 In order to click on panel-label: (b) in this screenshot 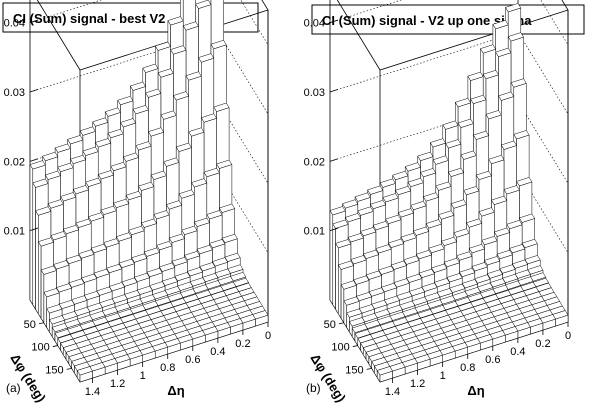, I will do `click(313, 388)`.